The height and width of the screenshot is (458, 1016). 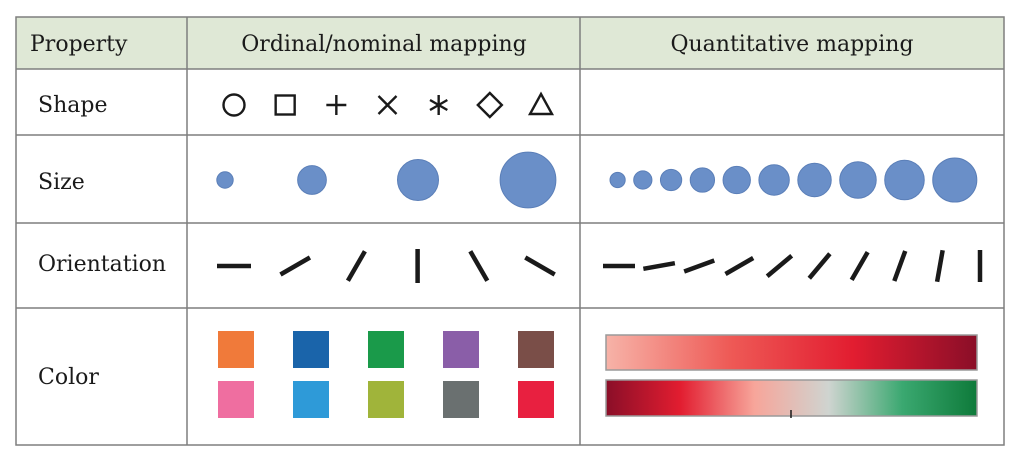 What do you see at coordinates (791, 352) in the screenshot?
I see `sequential-color-ramp` at bounding box center [791, 352].